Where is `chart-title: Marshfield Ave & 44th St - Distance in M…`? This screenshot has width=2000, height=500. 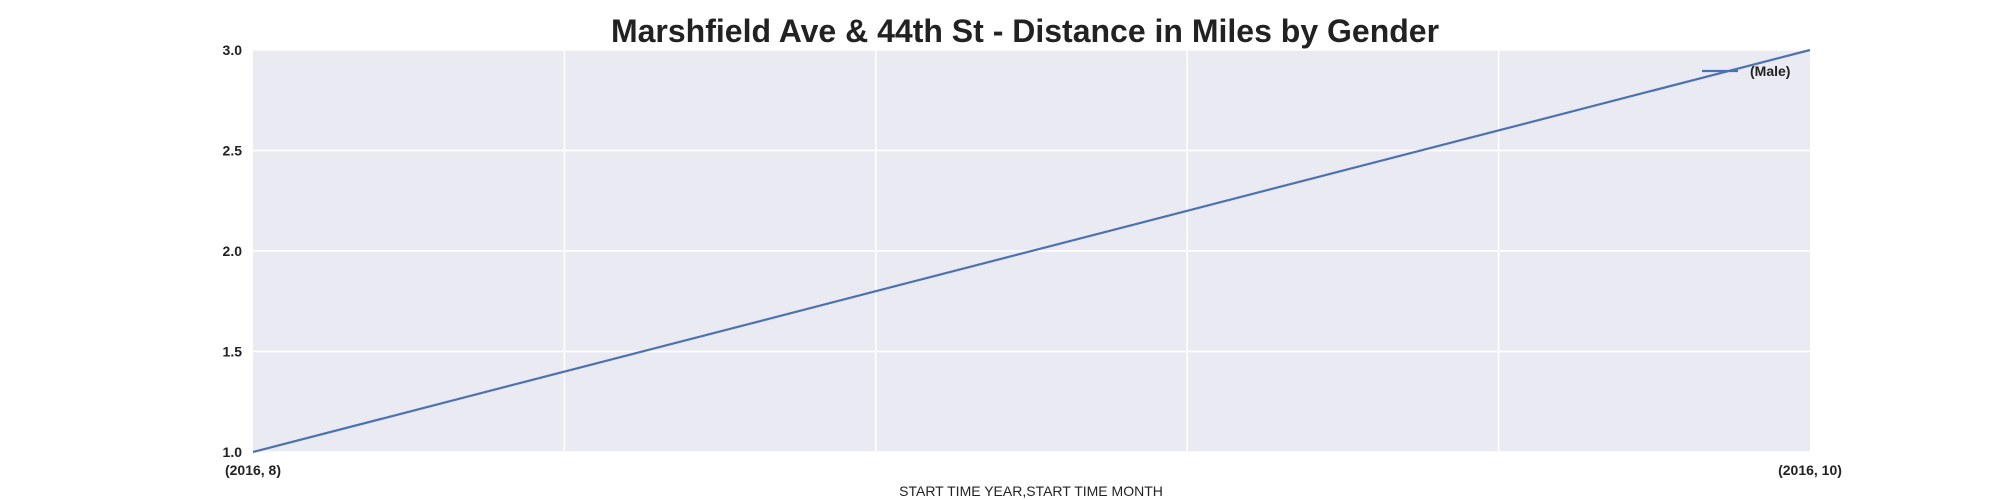
chart-title: Marshfield Ave & 44th St - Distance in M… is located at coordinates (1025, 31).